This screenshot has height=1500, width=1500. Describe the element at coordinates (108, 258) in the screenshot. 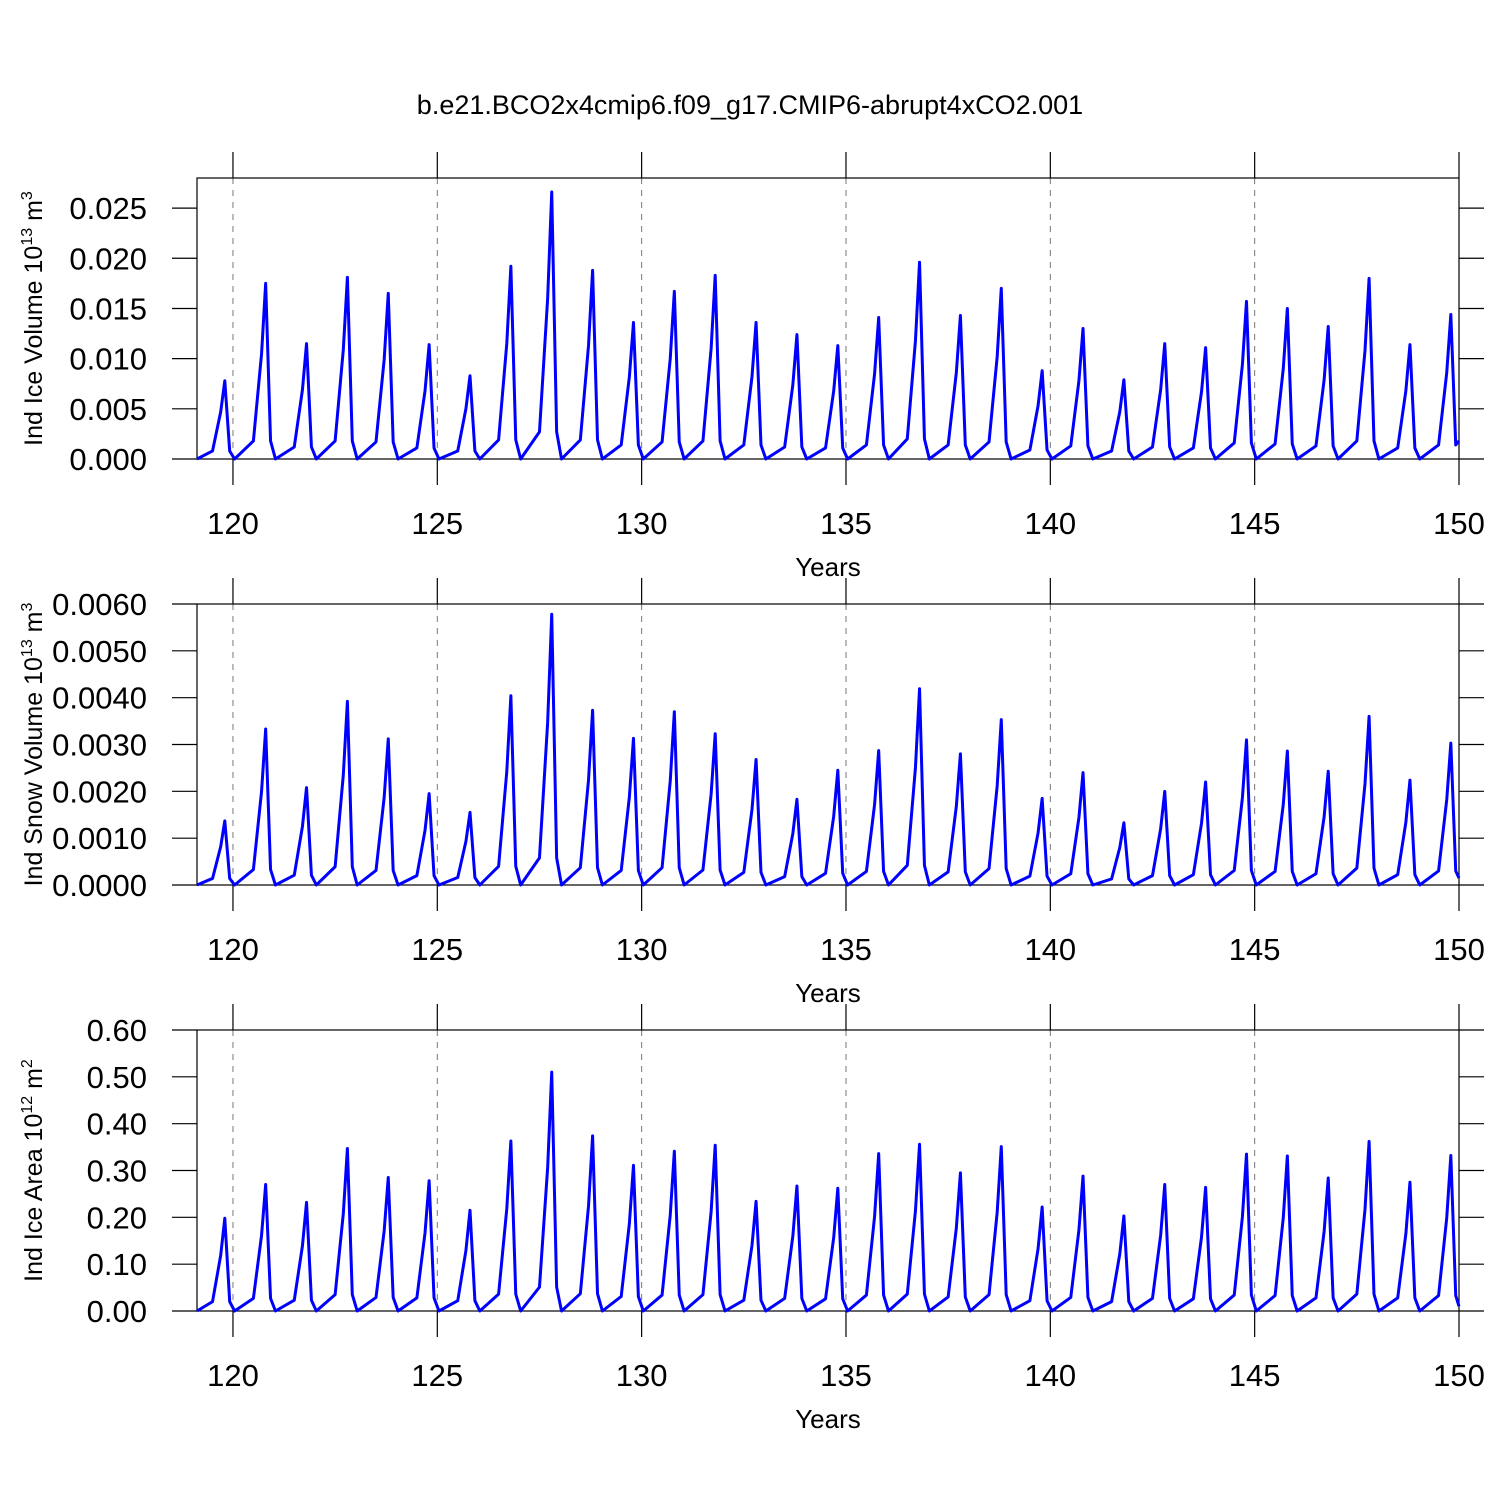

I see `y-tick-label: 0.020` at that location.